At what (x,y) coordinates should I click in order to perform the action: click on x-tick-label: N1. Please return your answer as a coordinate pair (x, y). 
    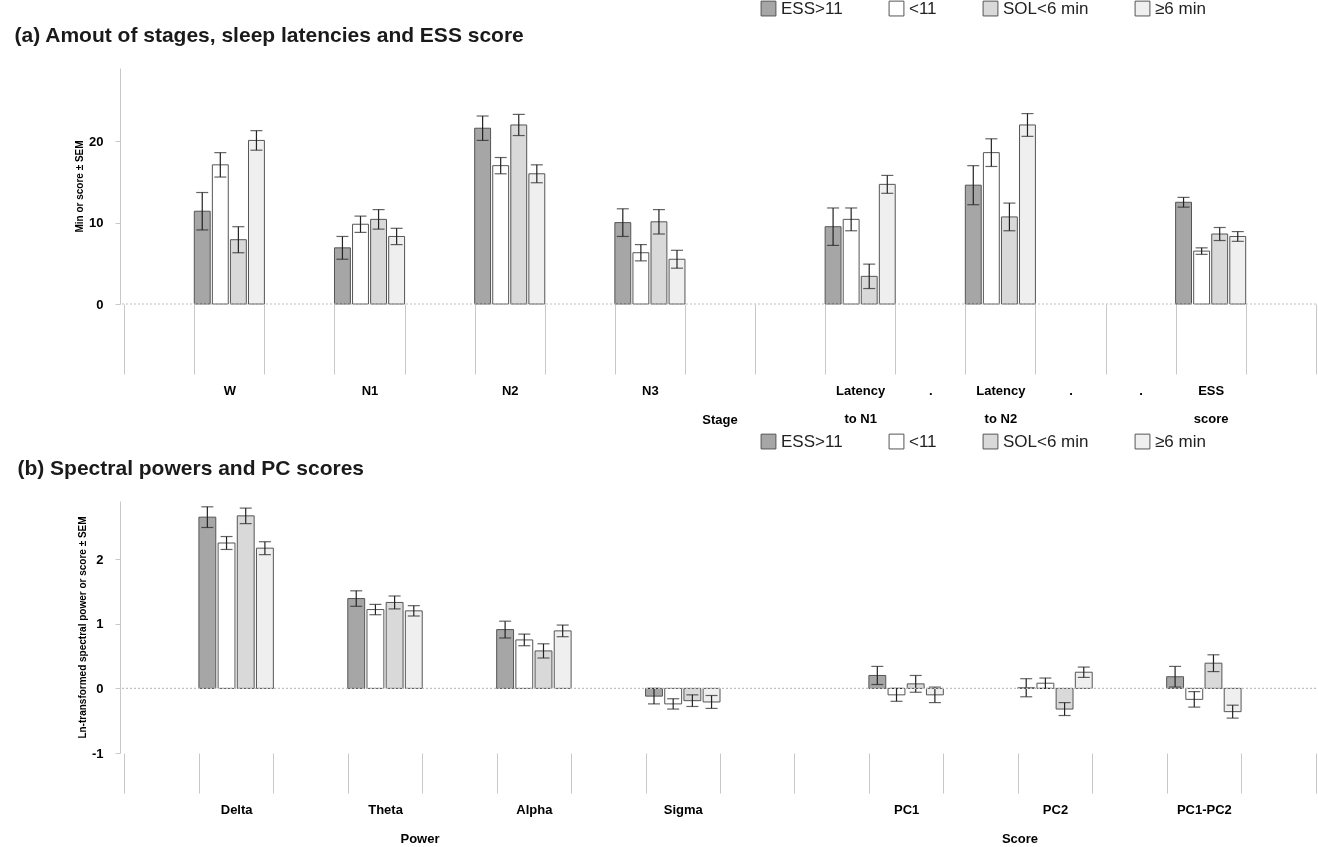
    Looking at the image, I should click on (370, 390).